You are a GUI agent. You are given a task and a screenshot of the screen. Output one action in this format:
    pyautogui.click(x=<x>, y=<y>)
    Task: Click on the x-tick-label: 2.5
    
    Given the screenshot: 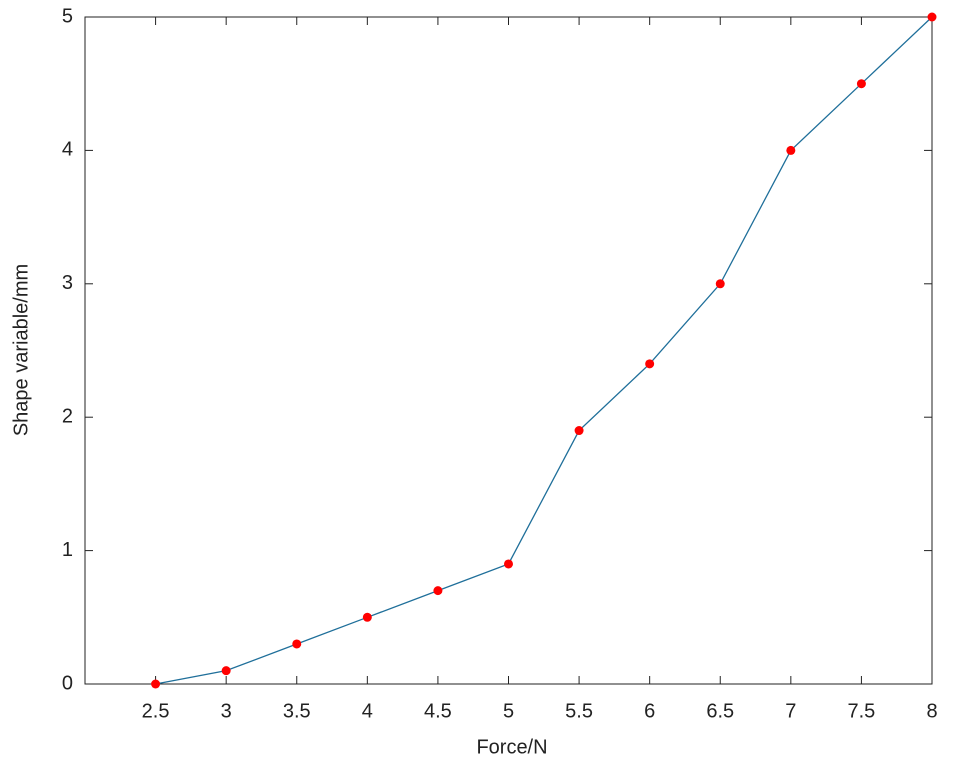 What is the action you would take?
    pyautogui.click(x=156, y=711)
    